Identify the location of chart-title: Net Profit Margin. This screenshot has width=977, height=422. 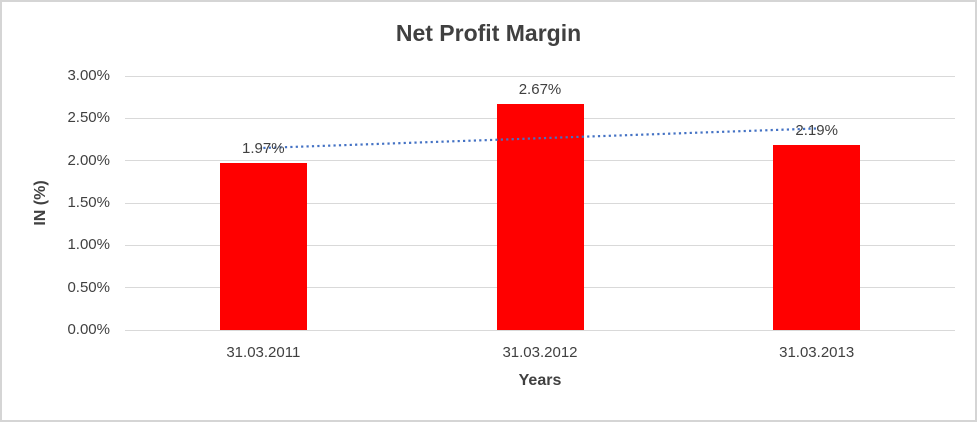
(488, 33).